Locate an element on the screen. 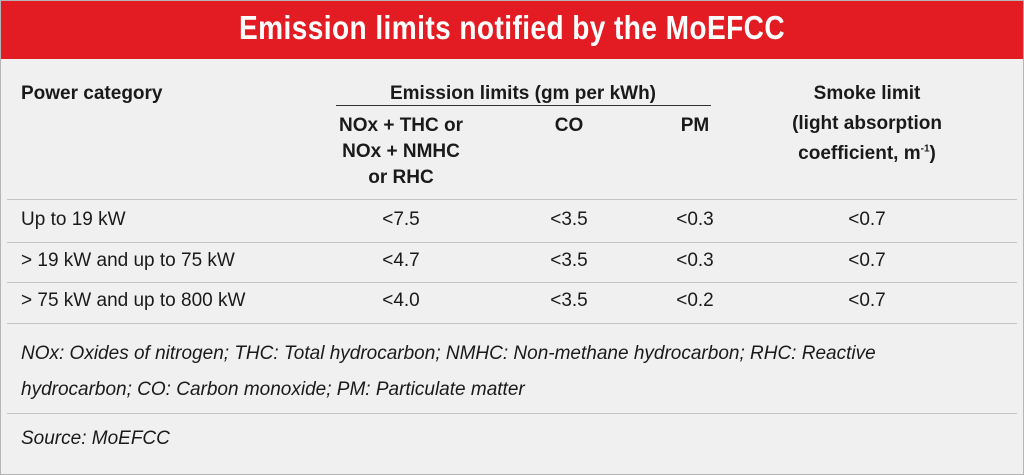  header-cell: coefficient, m-1) is located at coordinates (867, 154).